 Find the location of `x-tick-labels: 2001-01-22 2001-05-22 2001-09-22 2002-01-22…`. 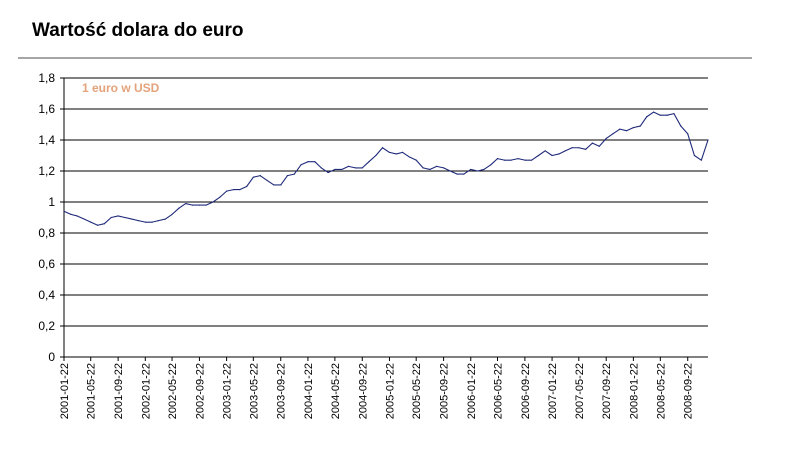

x-tick-labels: 2001-01-22 2001-05-22 2001-09-22 2002-01-22… is located at coordinates (377, 391).